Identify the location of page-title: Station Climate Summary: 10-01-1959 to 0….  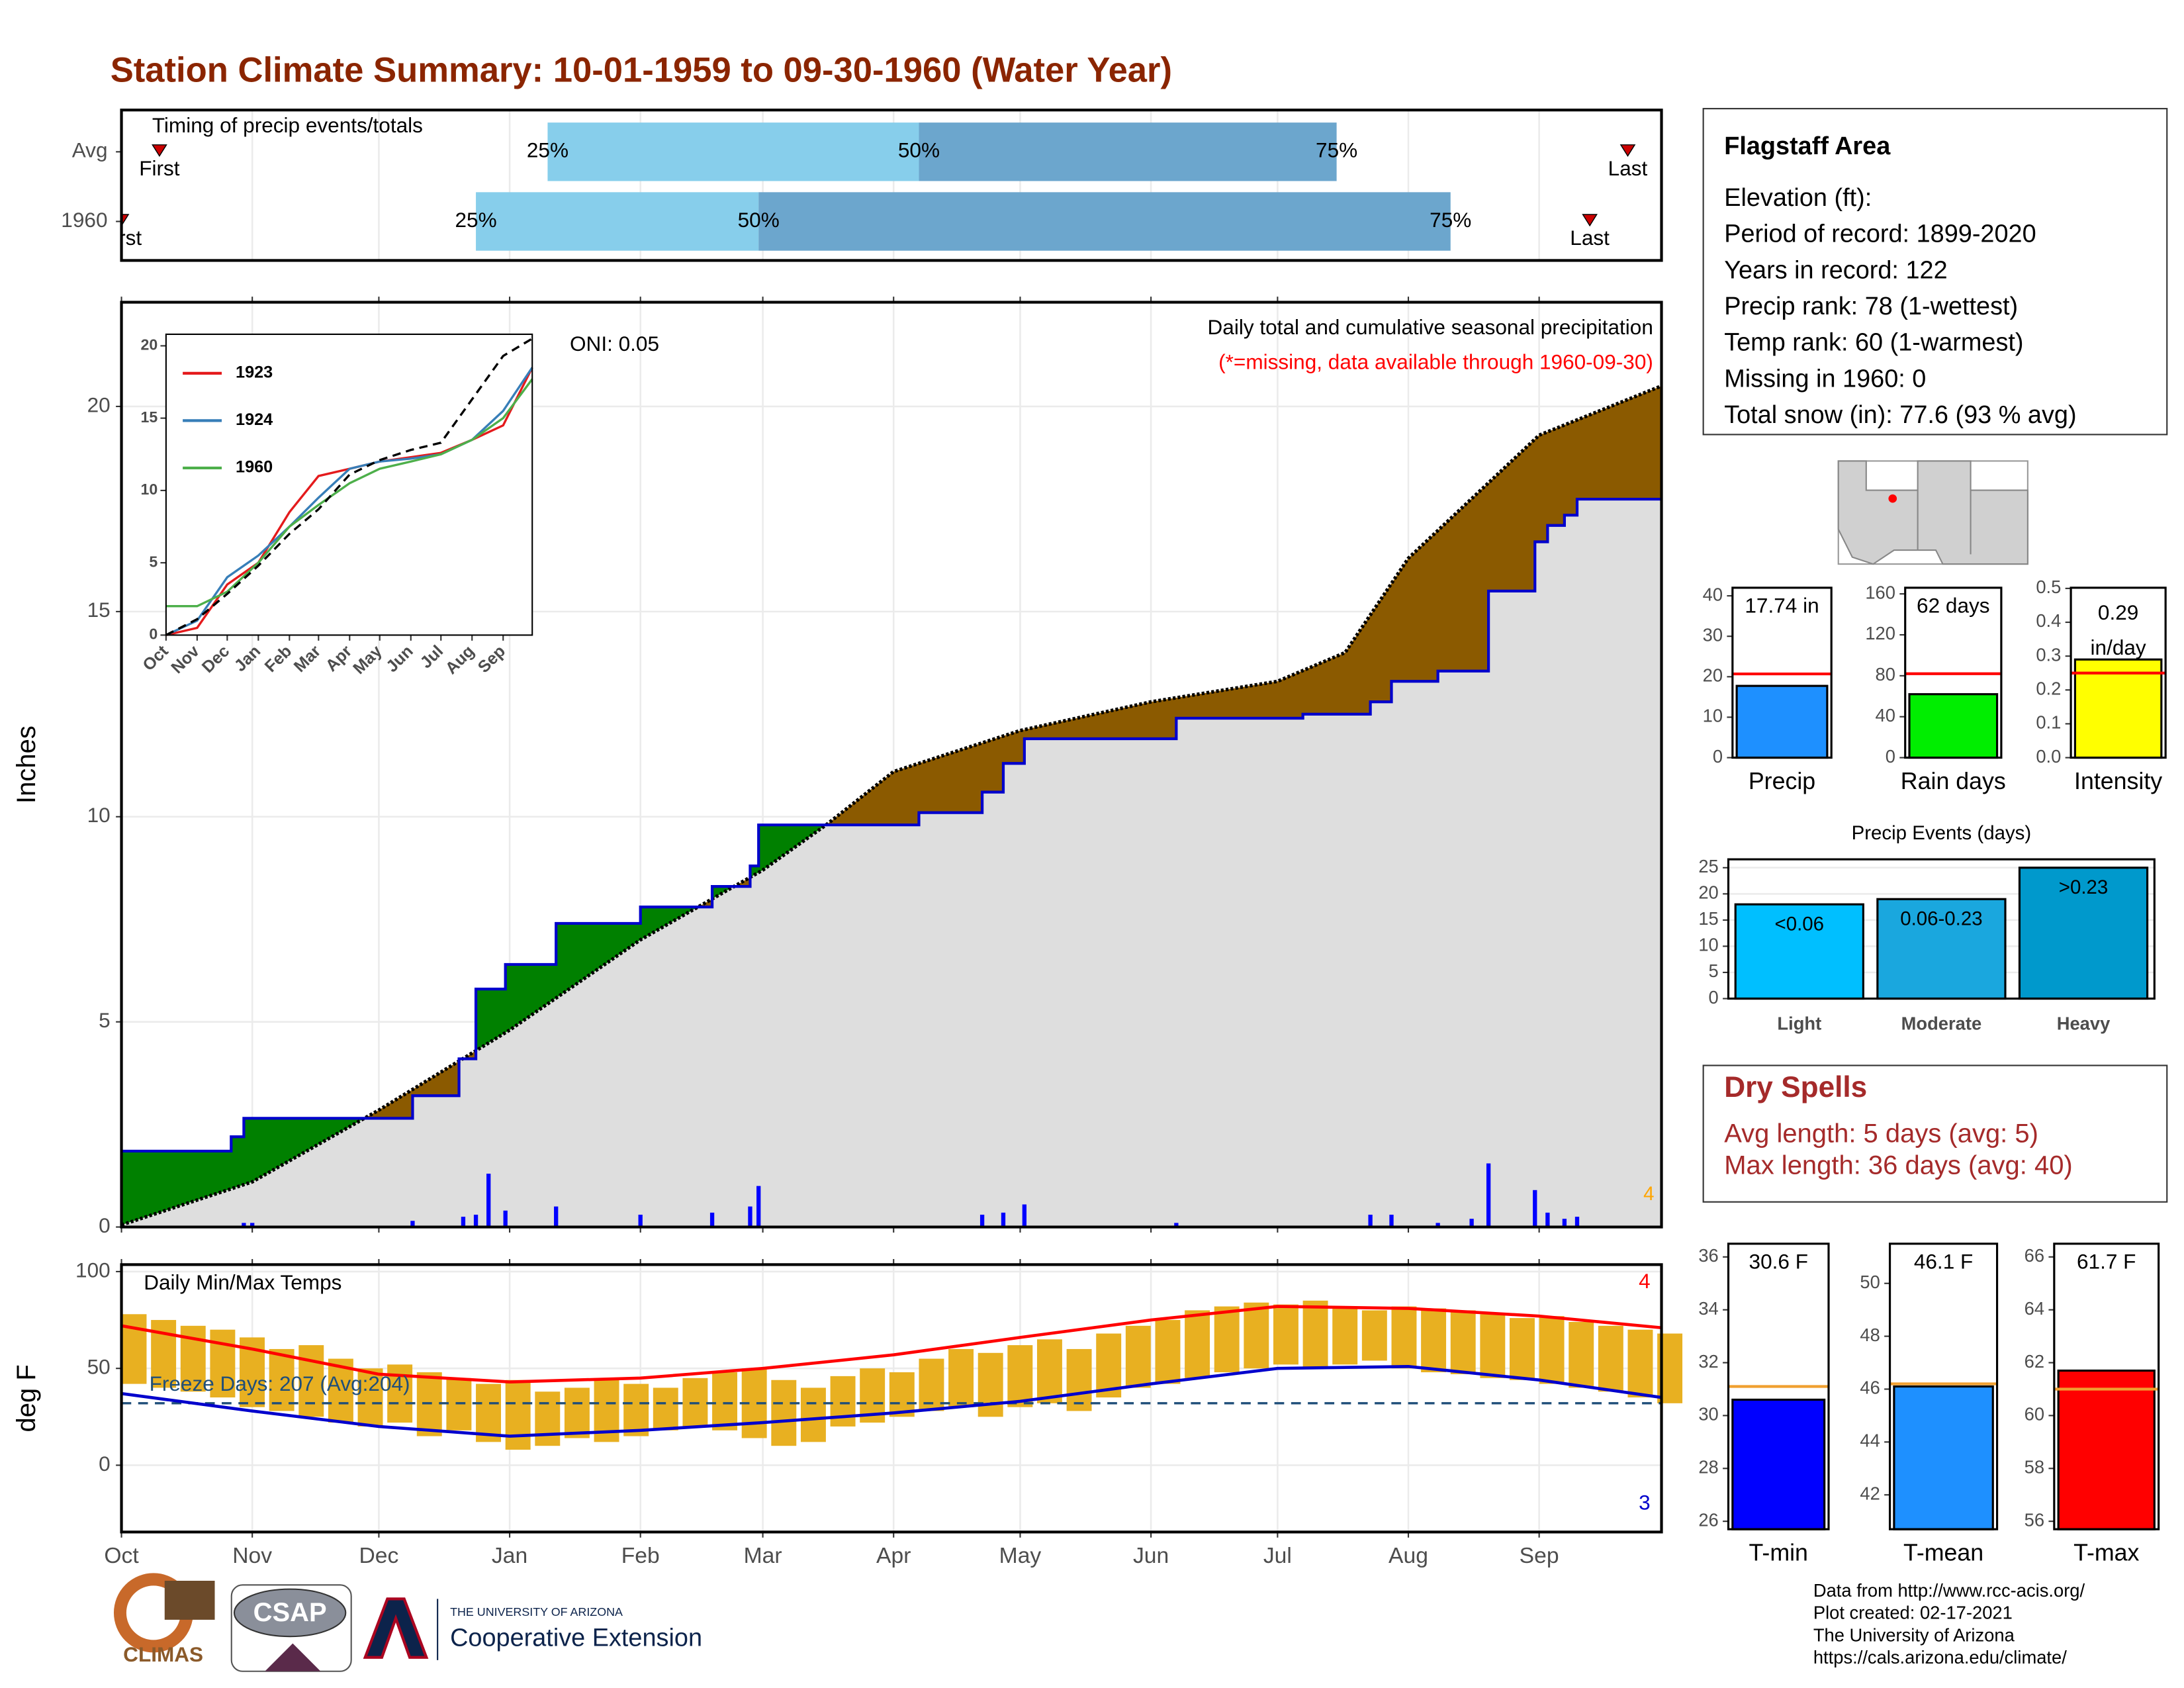
(641, 69).